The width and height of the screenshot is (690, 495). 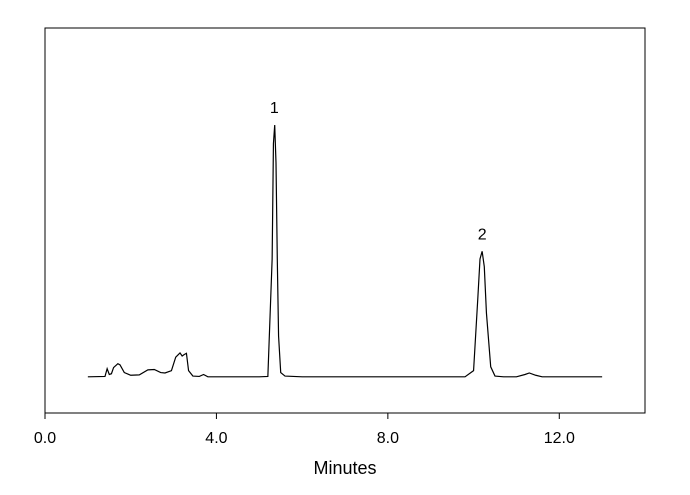 What do you see at coordinates (482, 234) in the screenshot?
I see `peak-label: 2` at bounding box center [482, 234].